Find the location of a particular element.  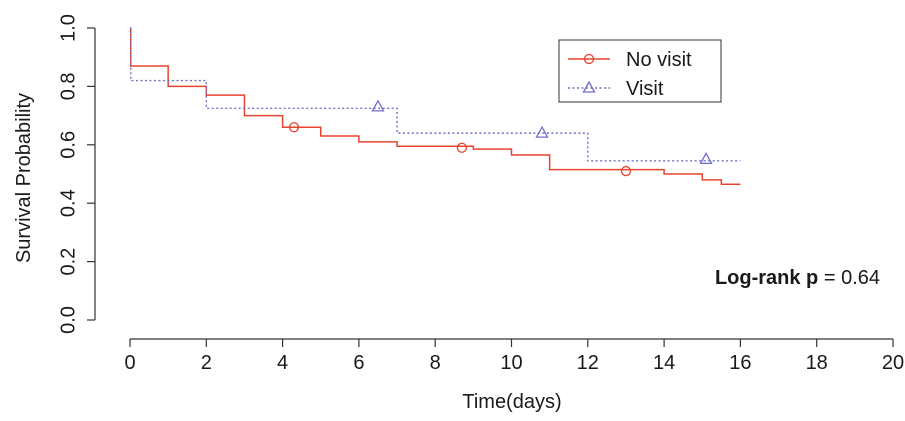

x-tick-label: 18 is located at coordinates (817, 363).